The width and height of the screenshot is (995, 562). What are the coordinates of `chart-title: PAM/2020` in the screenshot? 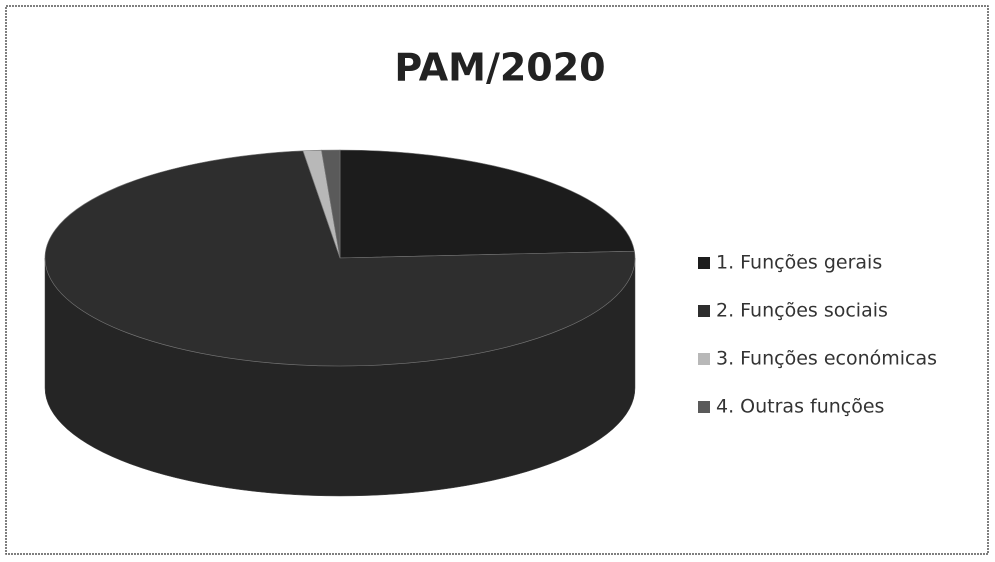 It's located at (499, 68).